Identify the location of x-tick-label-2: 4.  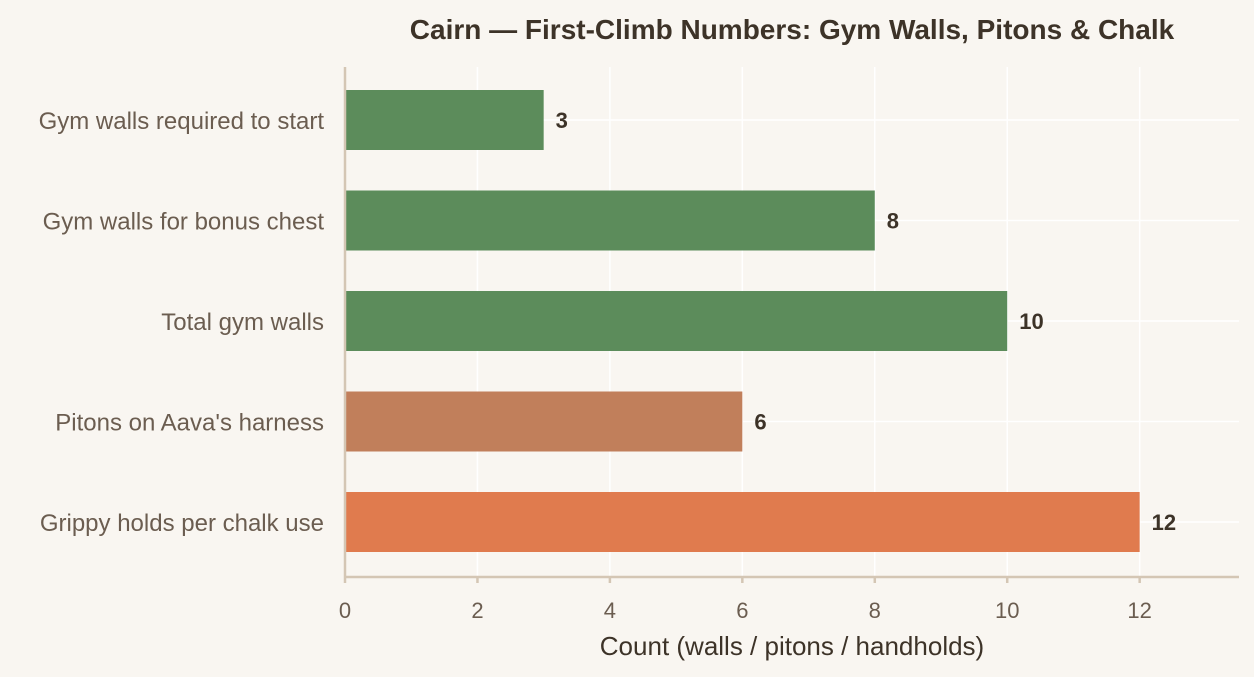
(610, 610).